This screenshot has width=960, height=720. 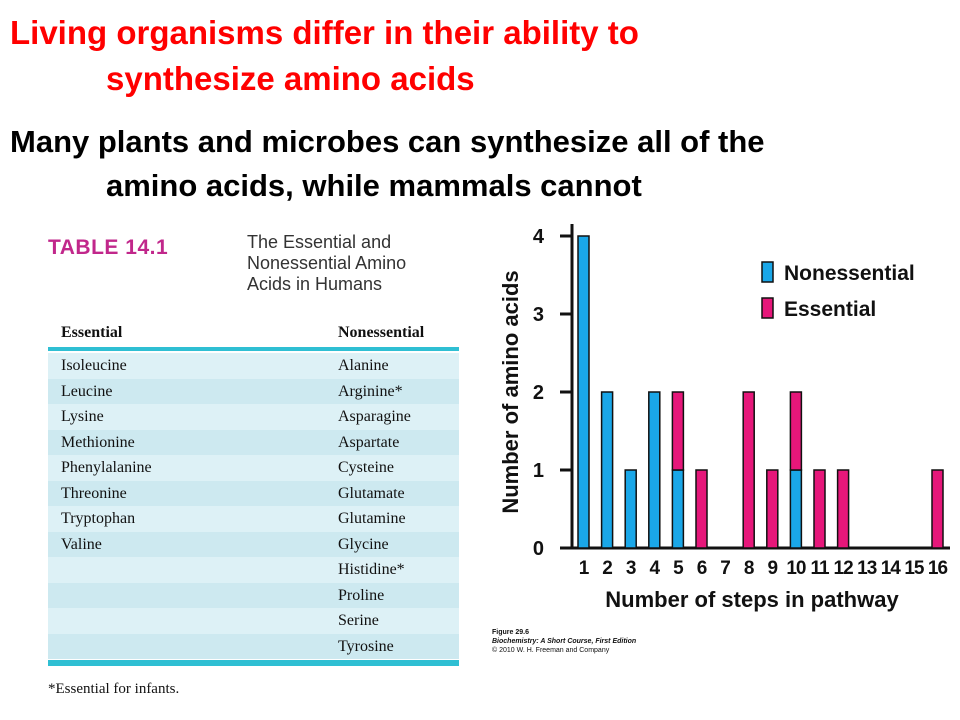 I want to click on table-caption-line2: Nonessential Amino, so click(x=362, y=263).